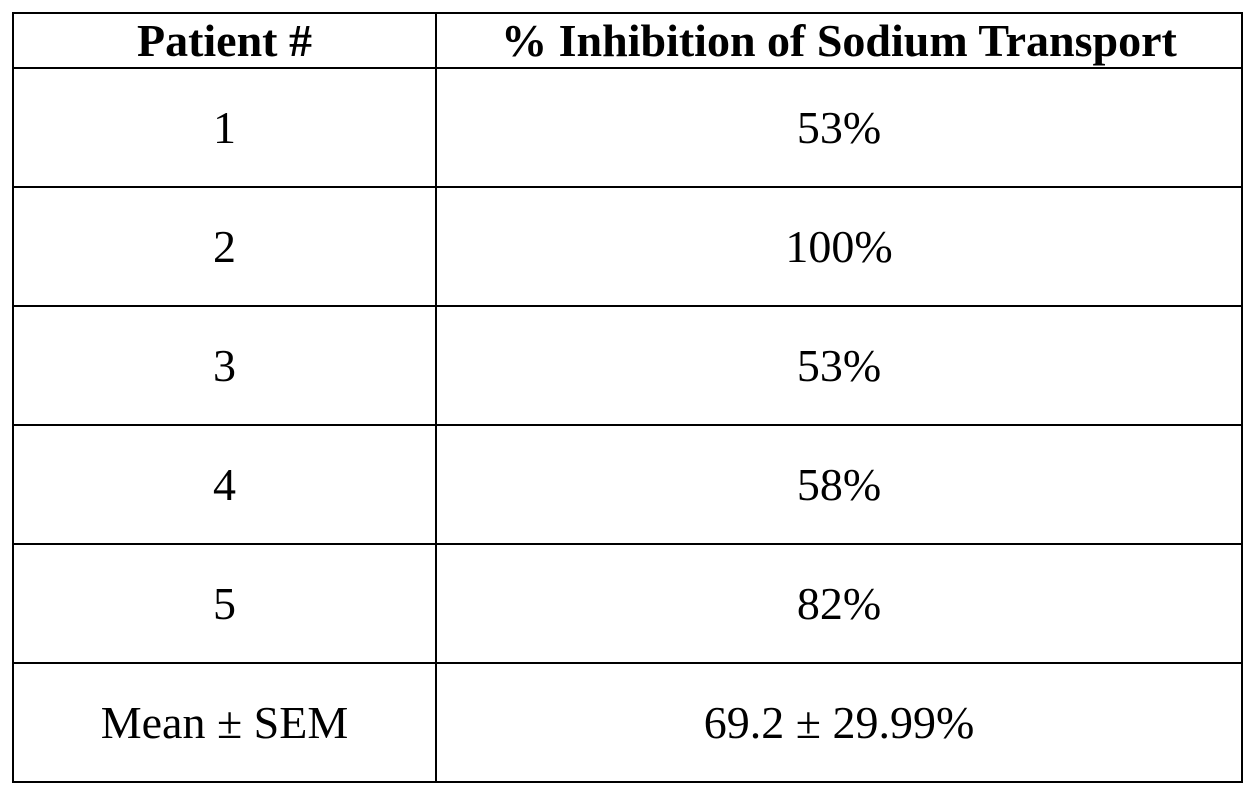 The height and width of the screenshot is (798, 1256). I want to click on table-row: 2100%, so click(627, 246).